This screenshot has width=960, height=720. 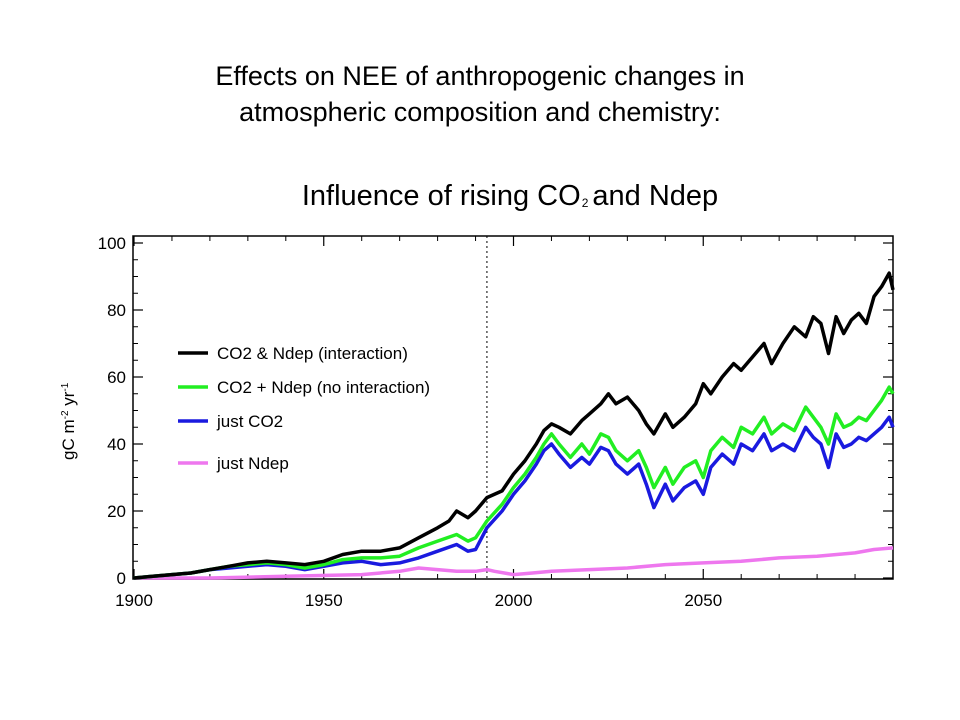 What do you see at coordinates (68, 421) in the screenshot?
I see `y-axis-label: gC m-2 yr-1` at bounding box center [68, 421].